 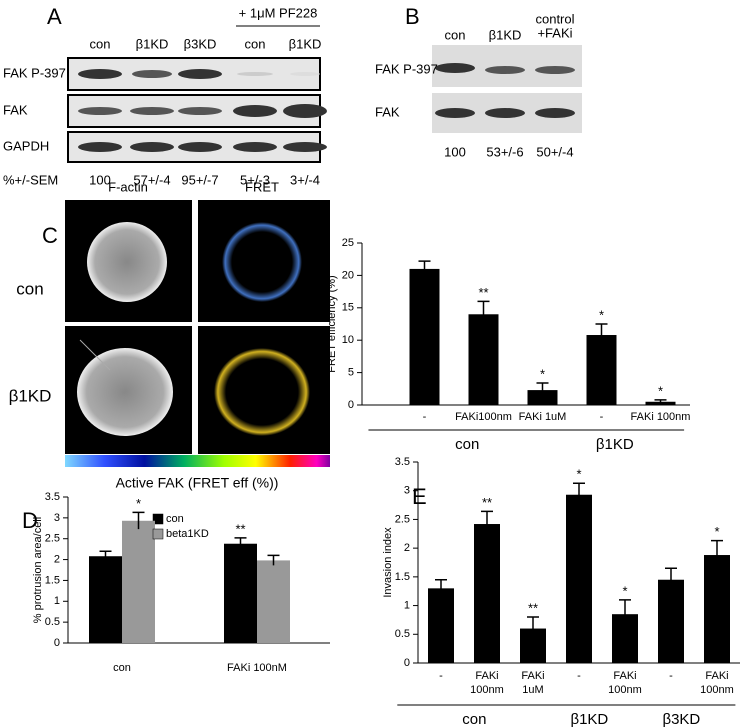 I want to click on blot-b, so click(x=507, y=89).